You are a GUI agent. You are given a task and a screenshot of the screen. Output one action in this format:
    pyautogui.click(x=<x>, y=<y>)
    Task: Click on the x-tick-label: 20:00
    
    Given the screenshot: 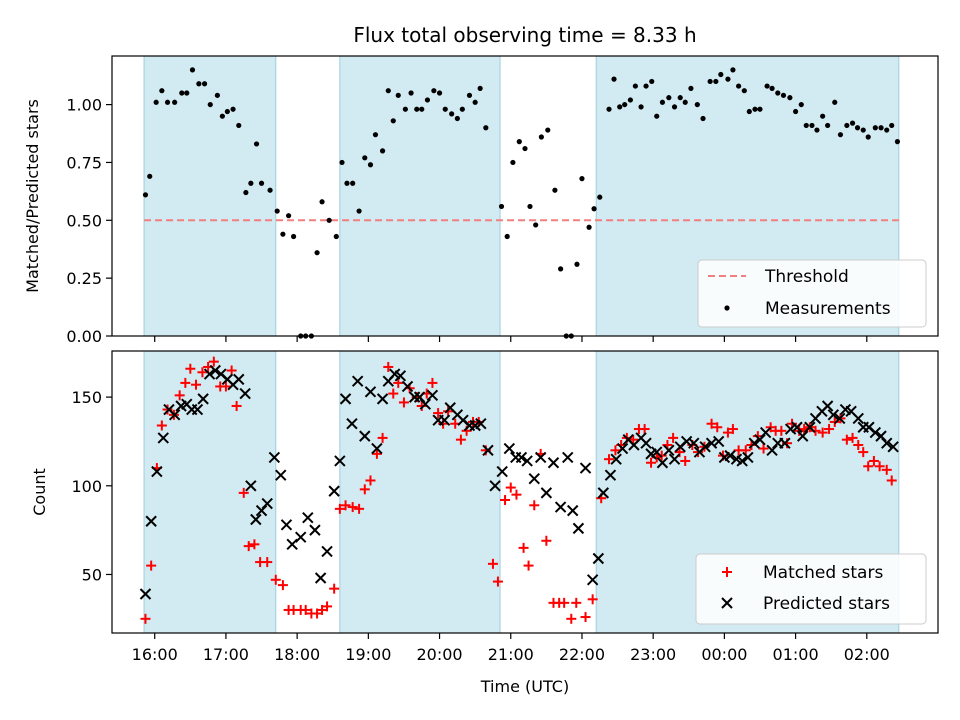 What is the action you would take?
    pyautogui.click(x=439, y=654)
    